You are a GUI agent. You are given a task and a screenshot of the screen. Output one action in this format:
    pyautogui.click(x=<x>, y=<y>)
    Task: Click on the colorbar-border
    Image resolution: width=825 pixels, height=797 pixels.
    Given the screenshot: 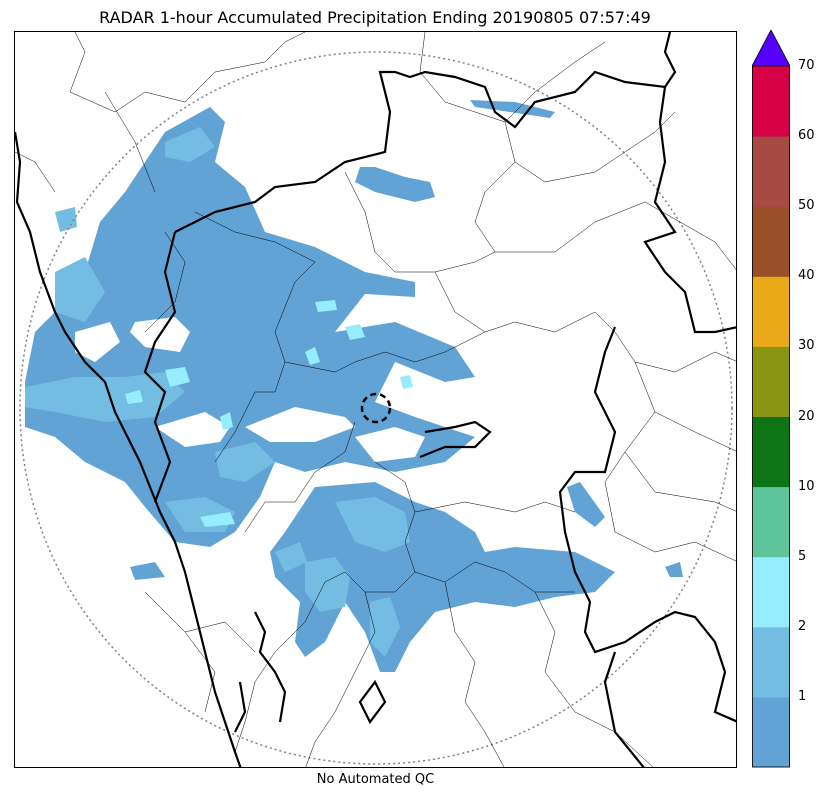 What is the action you would take?
    pyautogui.click(x=771, y=416)
    